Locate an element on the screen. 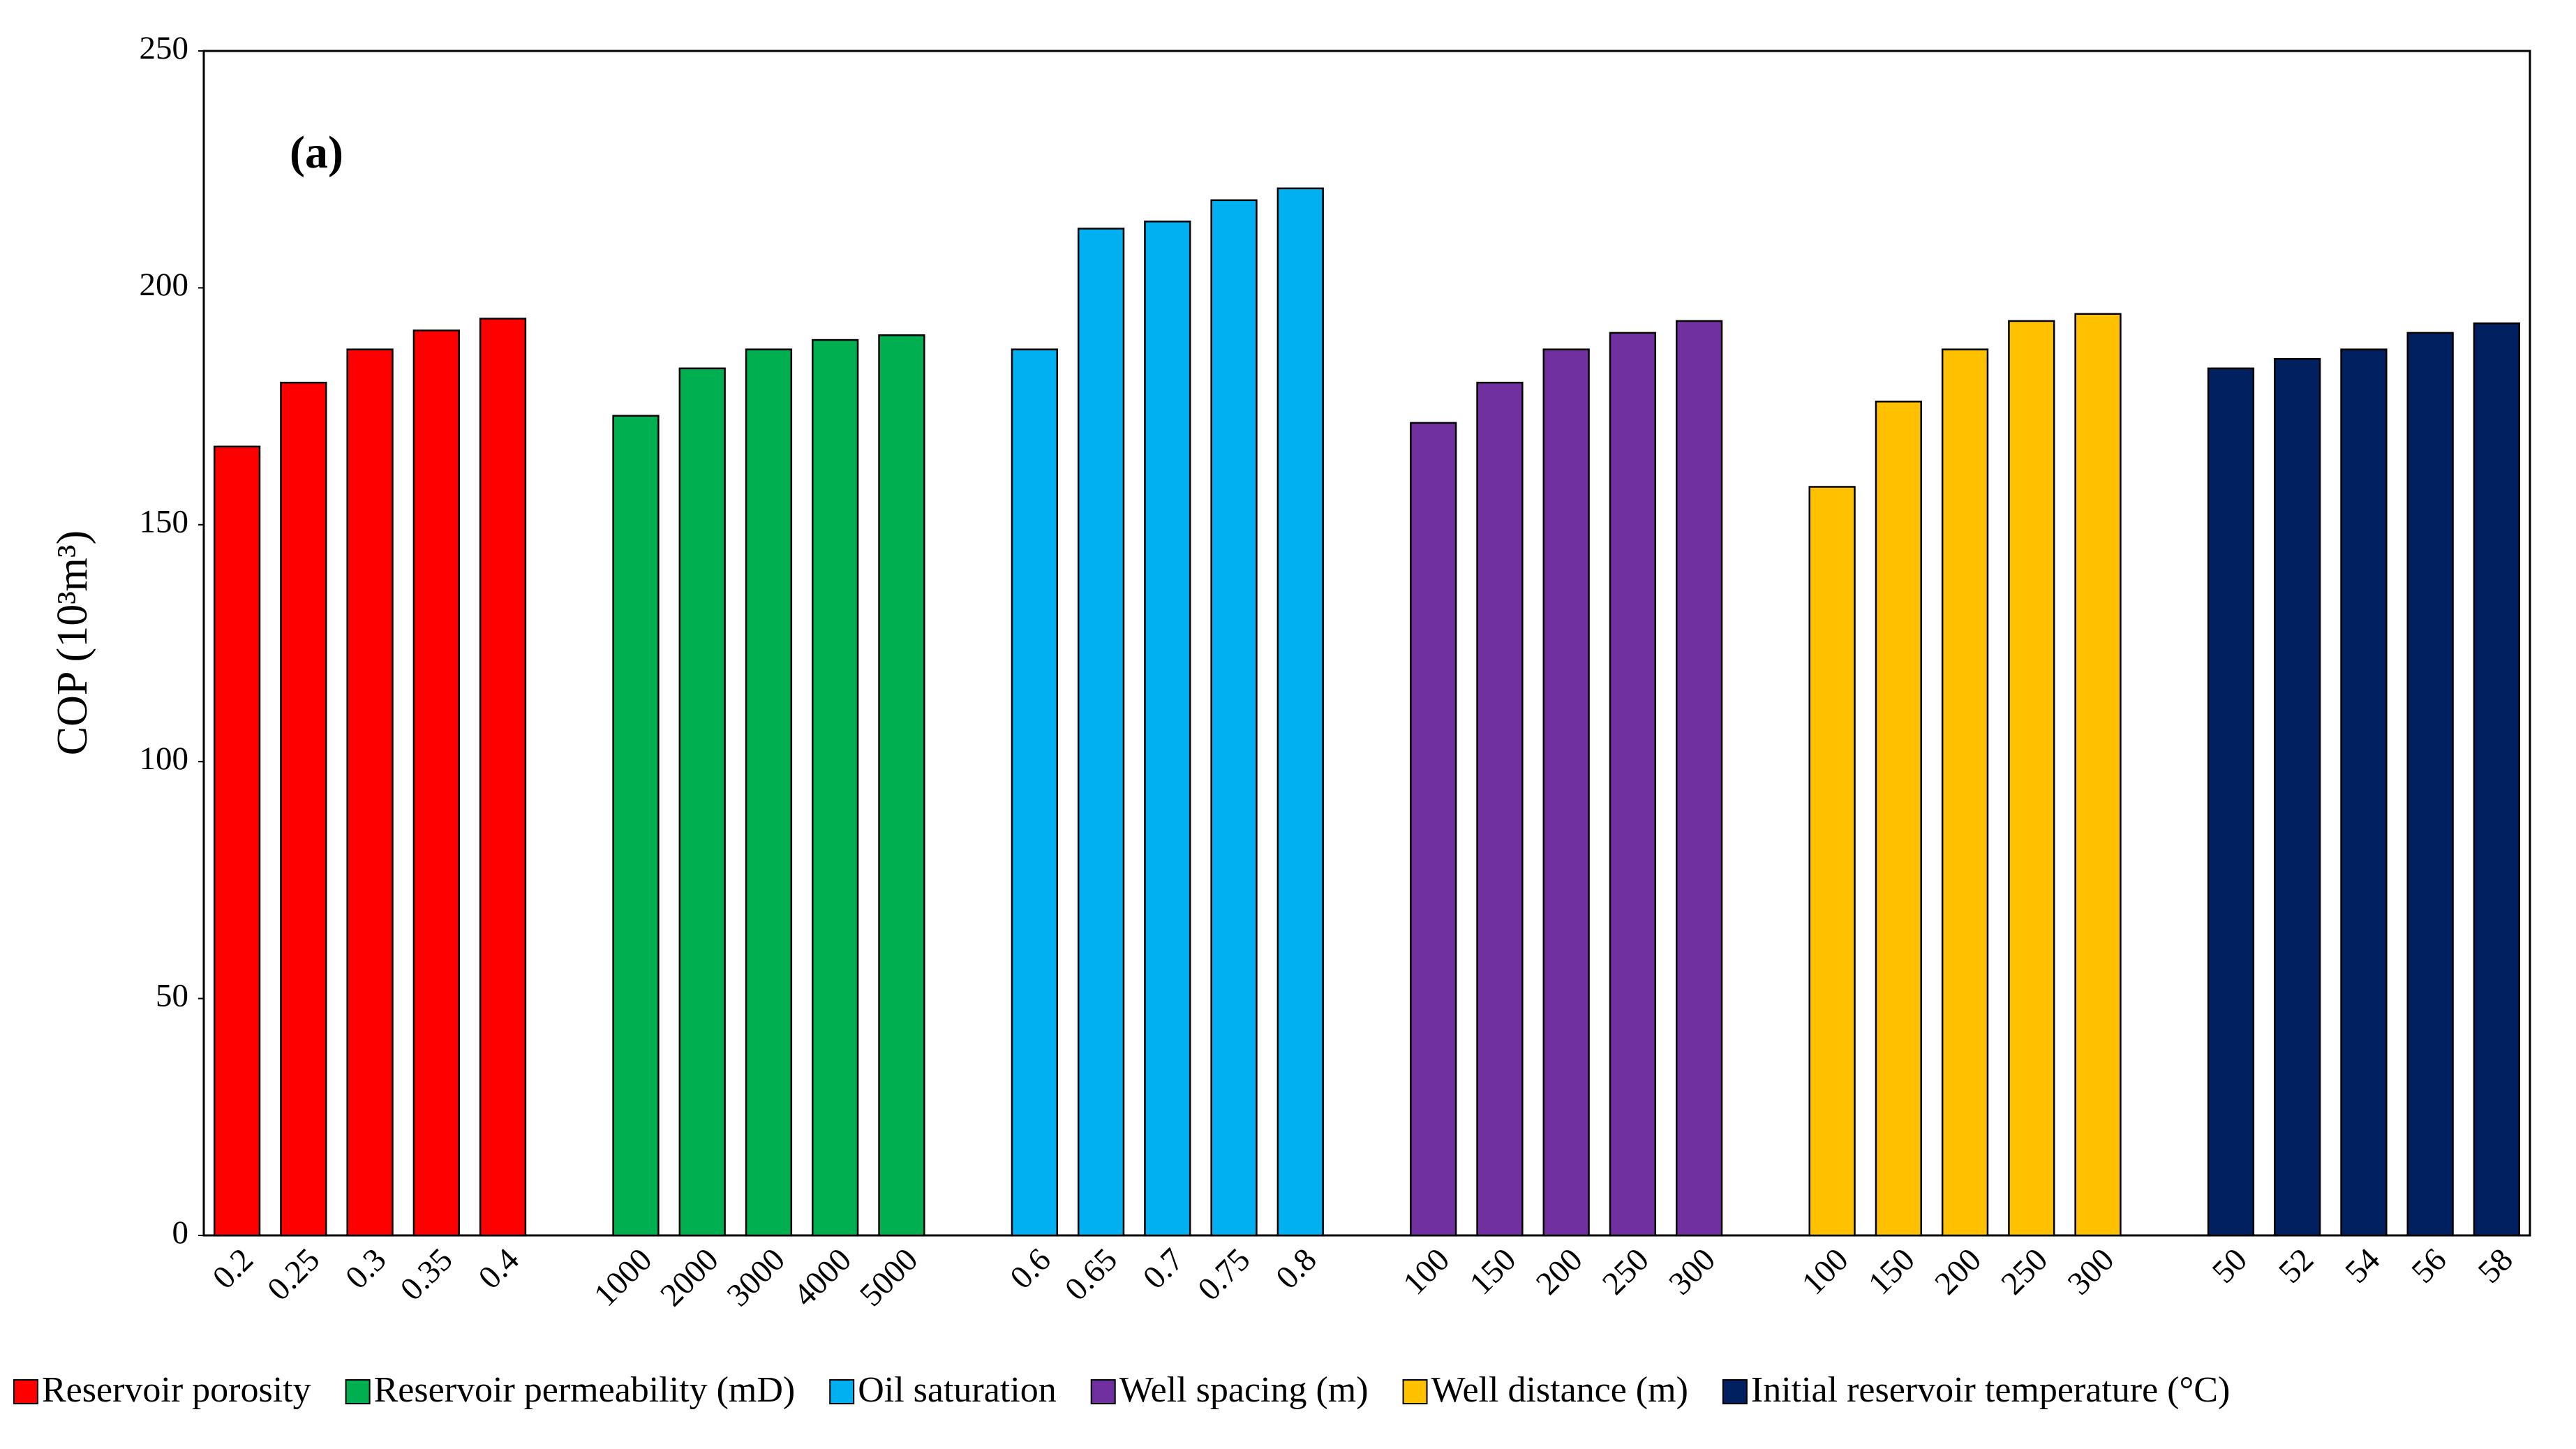  y-tick-label: 0 is located at coordinates (180, 1232).